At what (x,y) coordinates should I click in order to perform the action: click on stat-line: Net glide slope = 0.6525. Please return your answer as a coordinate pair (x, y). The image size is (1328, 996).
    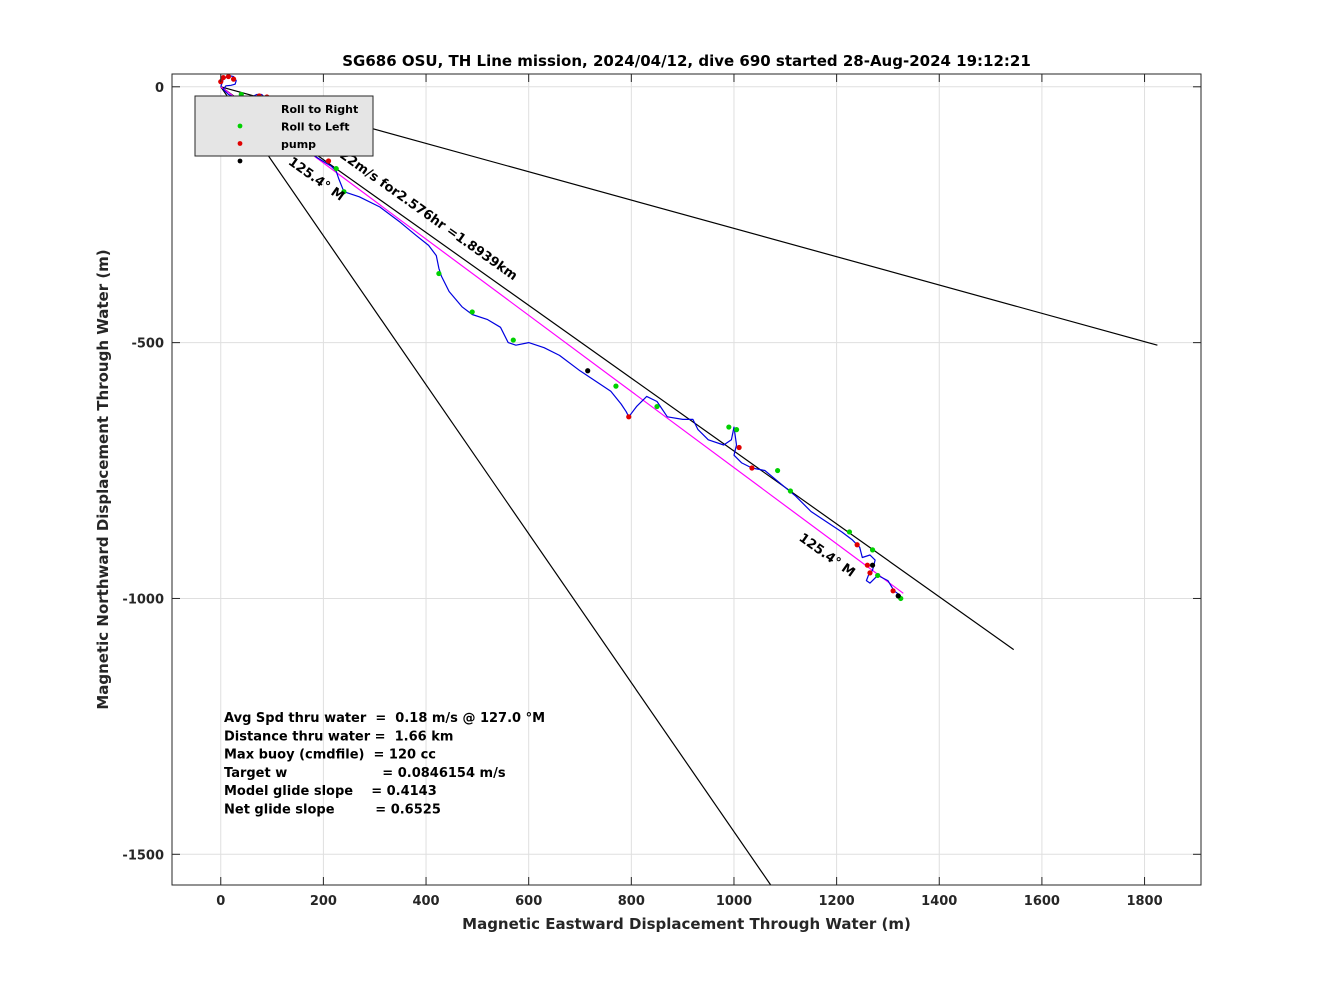
    Looking at the image, I should click on (332, 810).